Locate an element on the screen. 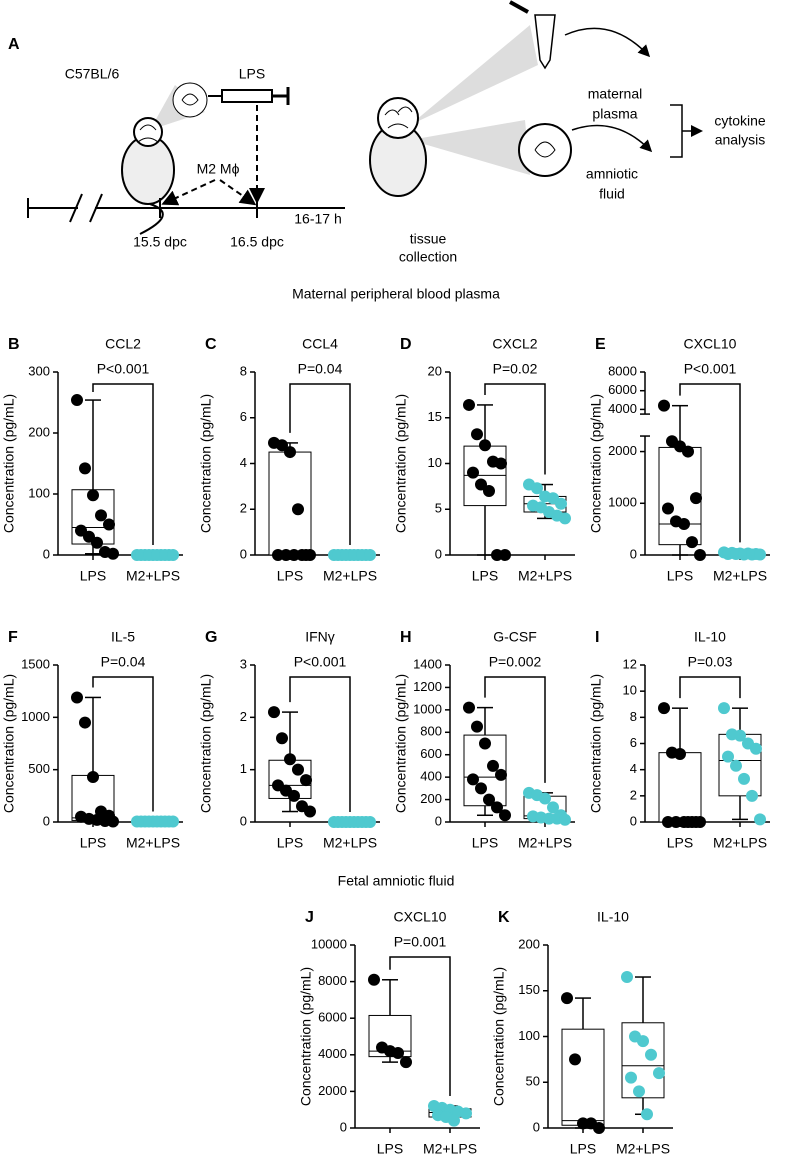 Image resolution: width=792 pixels, height=1155 pixels. collection-label: collection is located at coordinates (428, 257).